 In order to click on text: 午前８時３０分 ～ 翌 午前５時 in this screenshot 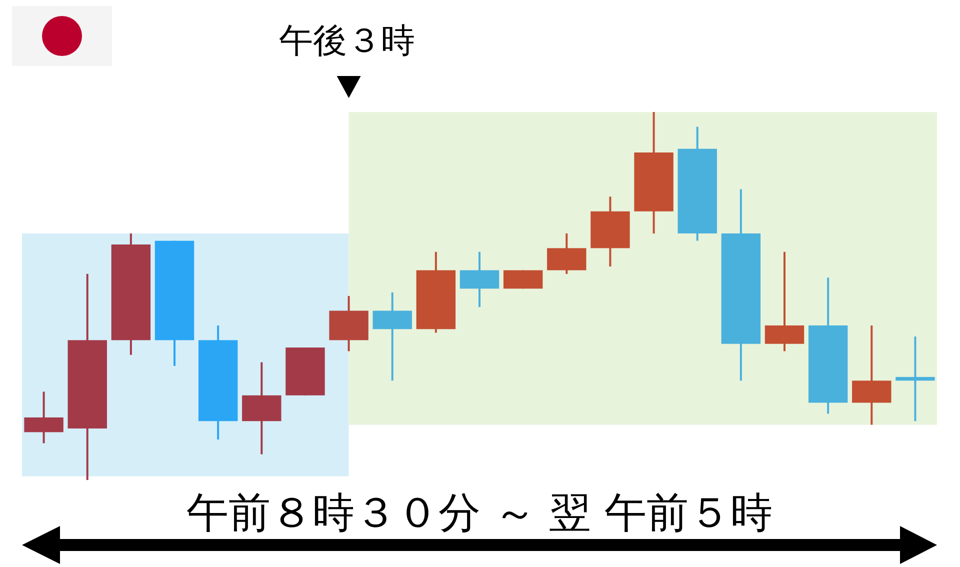, I will do `click(479, 512)`.